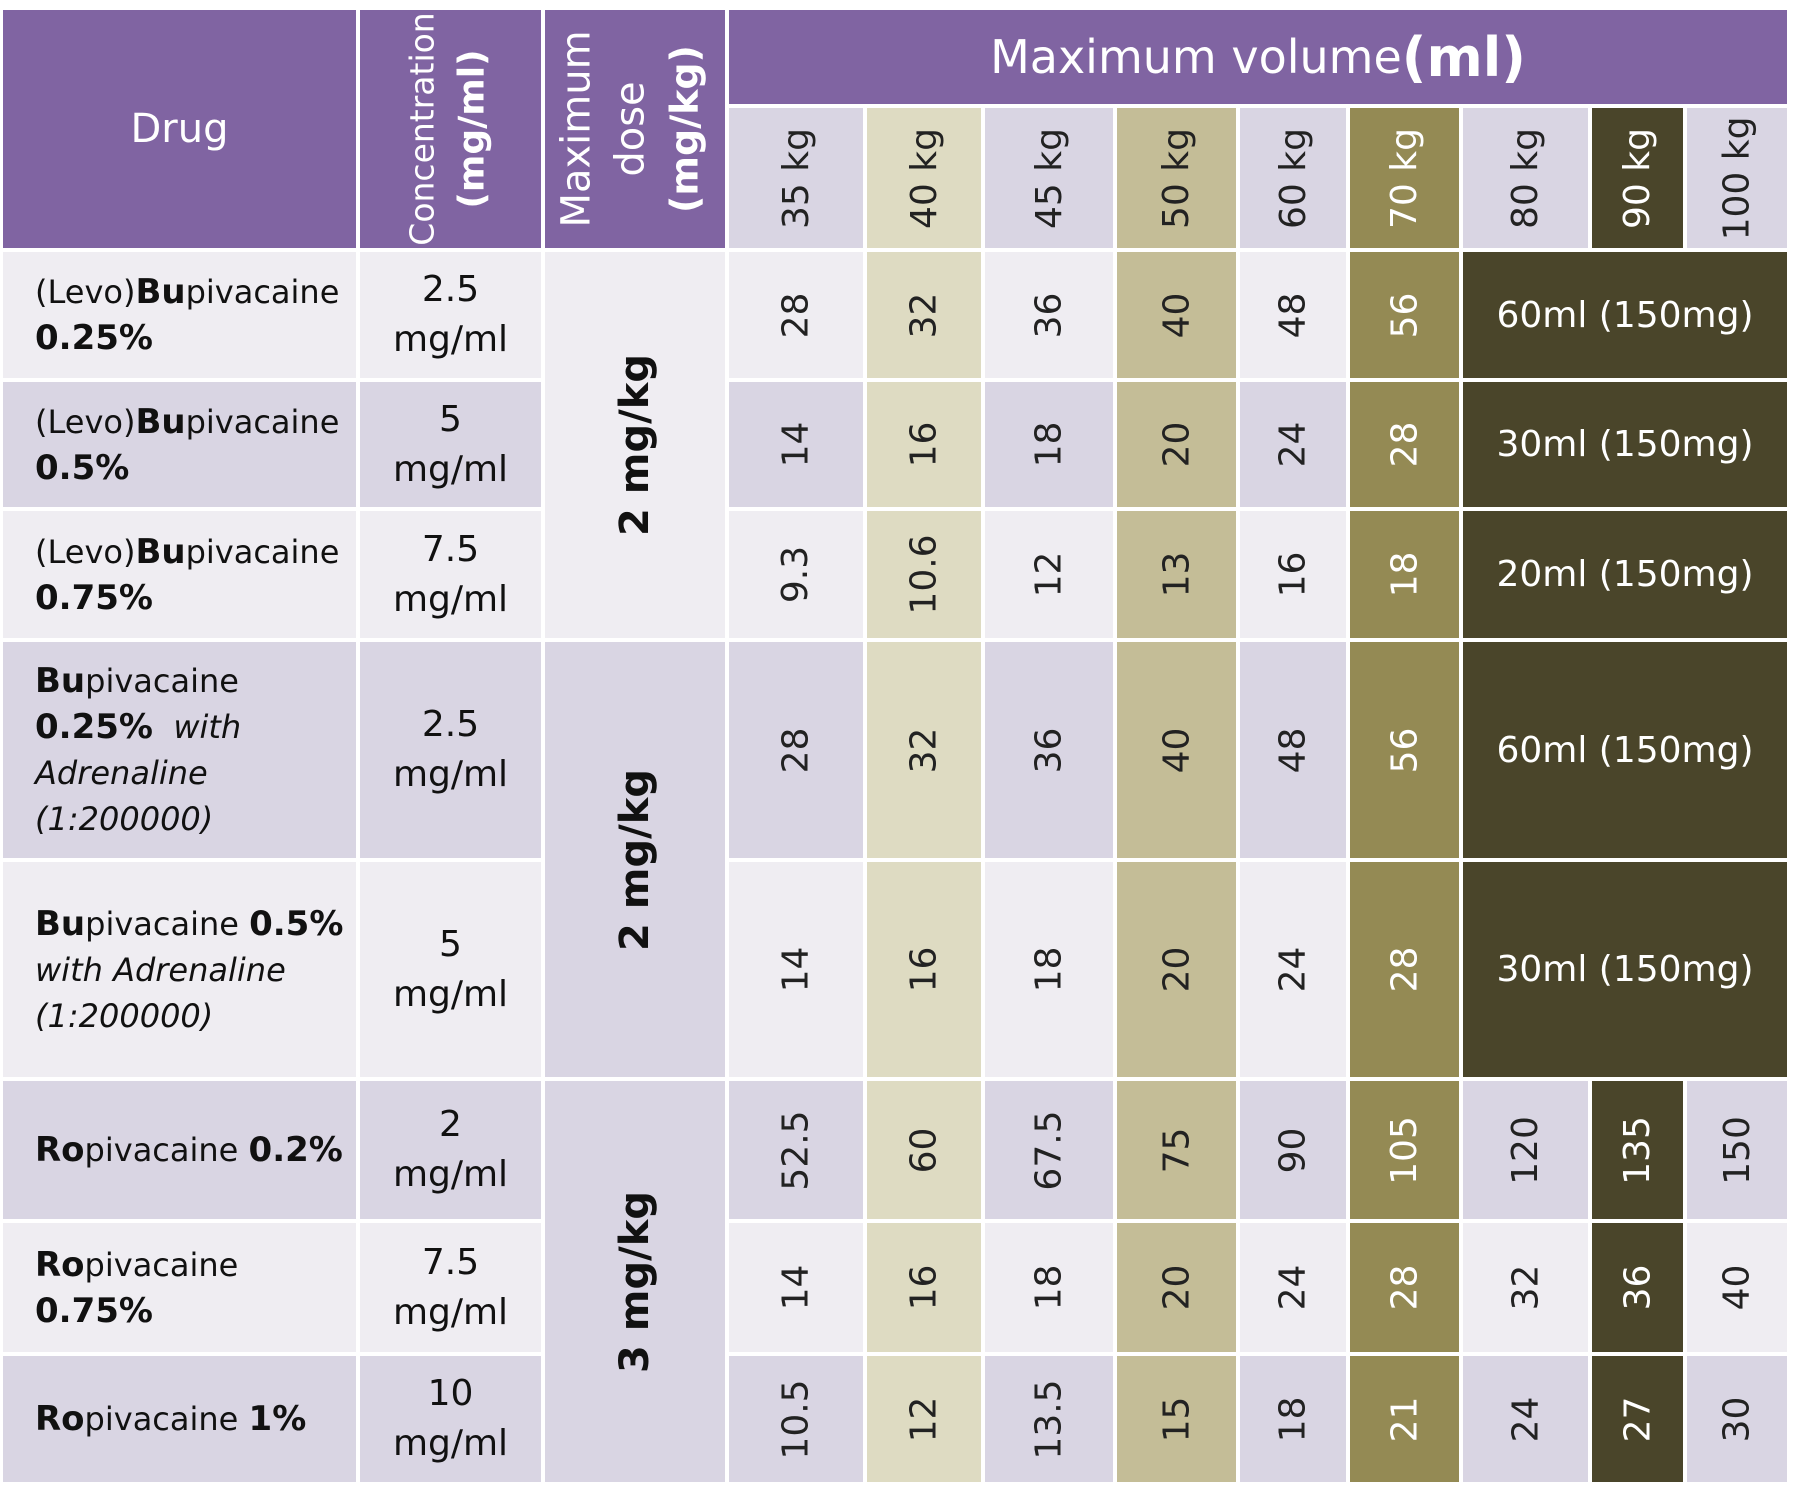 This screenshot has width=1794, height=1486. What do you see at coordinates (631, 129) in the screenshot?
I see `max-dose-header-line2: dose` at bounding box center [631, 129].